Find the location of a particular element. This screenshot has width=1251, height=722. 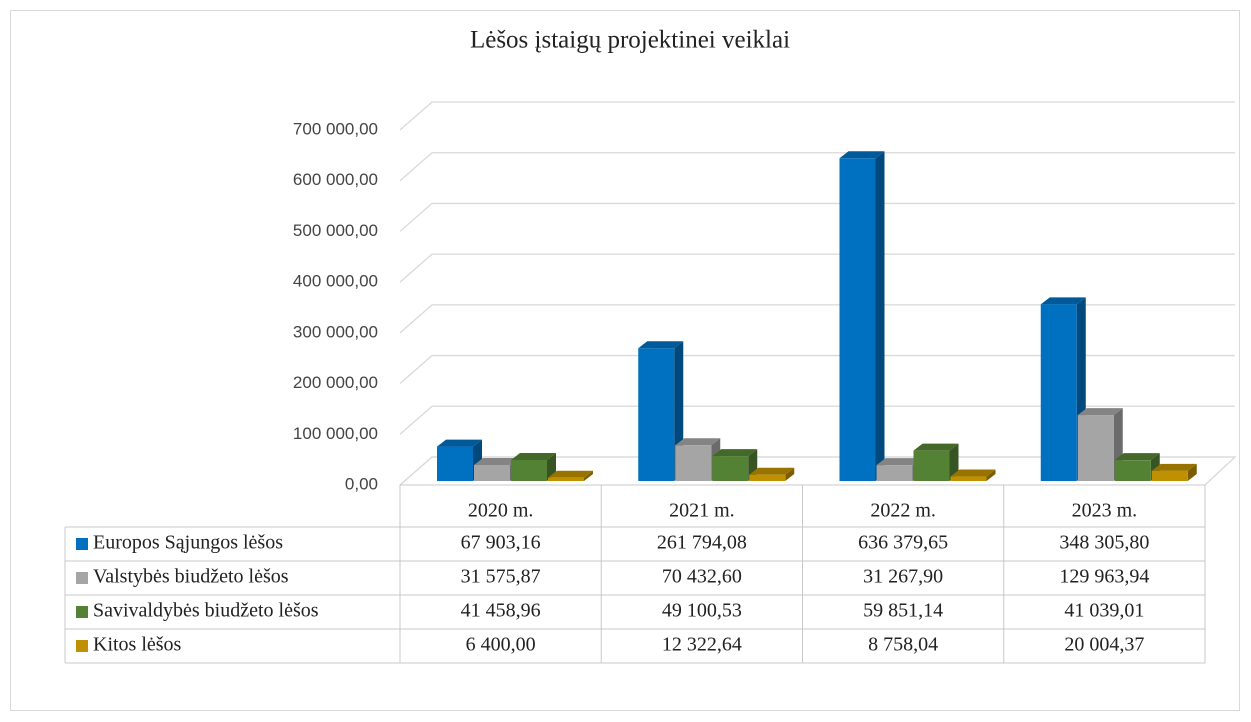

table-value: 31 575,87 is located at coordinates (501, 577).